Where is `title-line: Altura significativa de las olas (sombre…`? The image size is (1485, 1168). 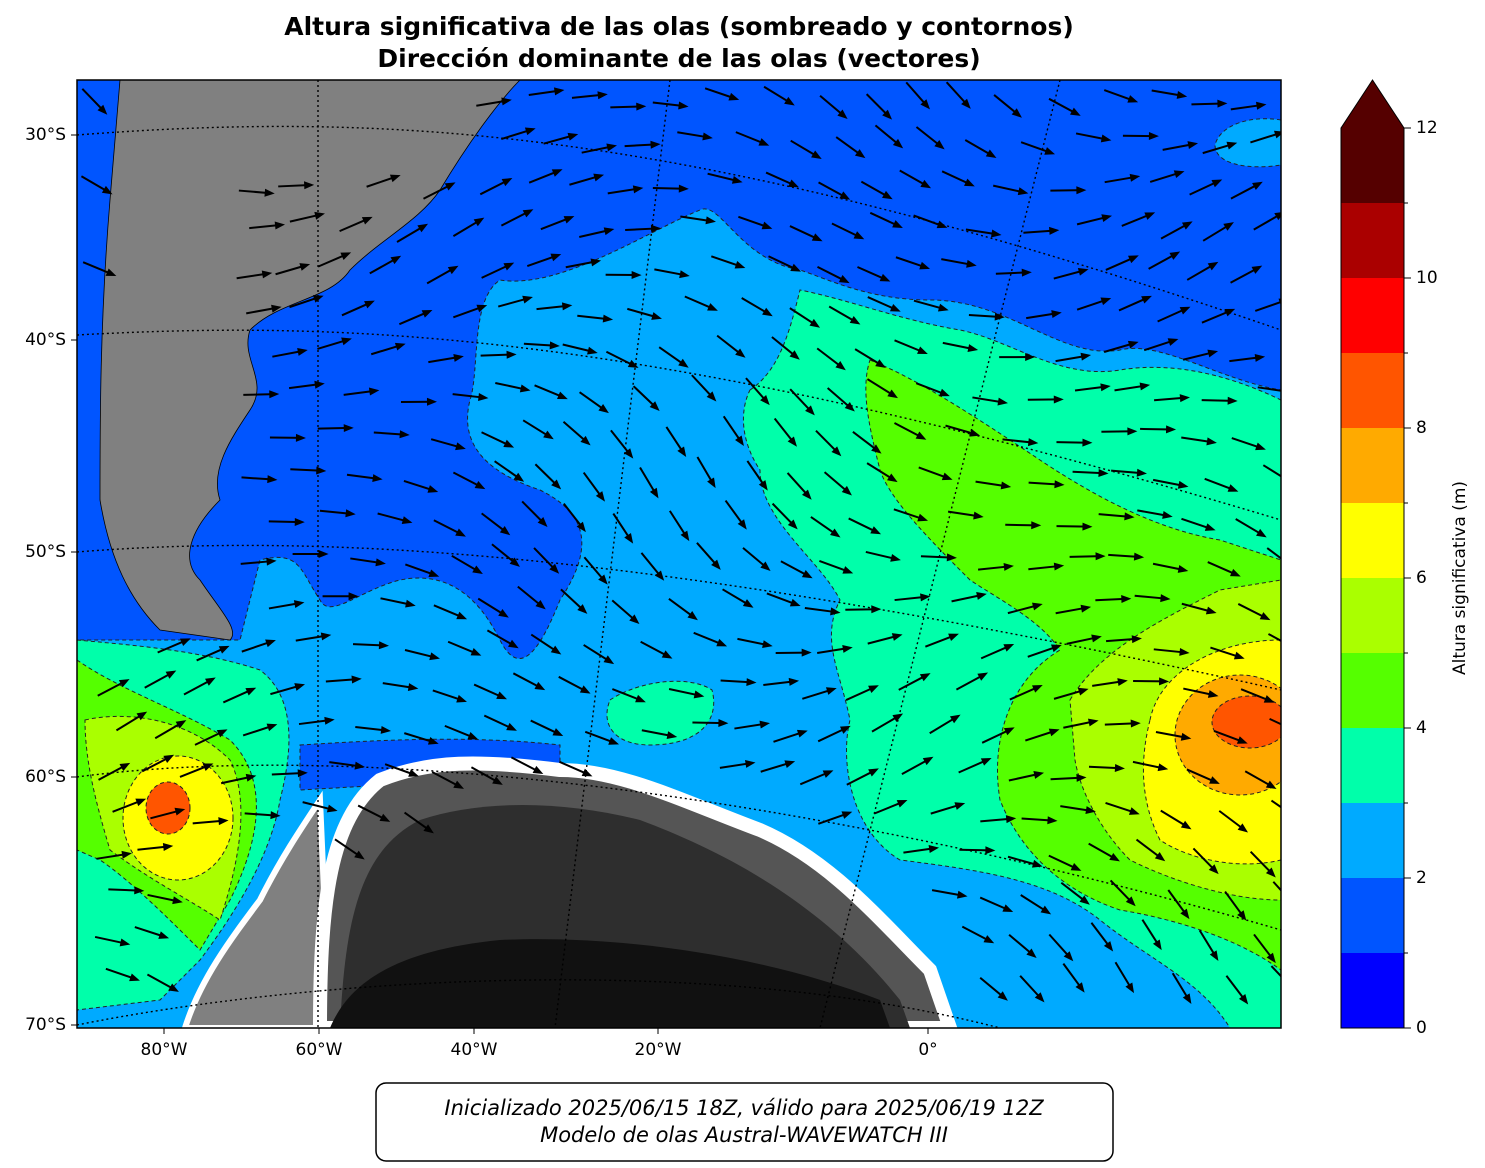
title-line: Altura significativa de las olas (sombre… is located at coordinates (679, 26).